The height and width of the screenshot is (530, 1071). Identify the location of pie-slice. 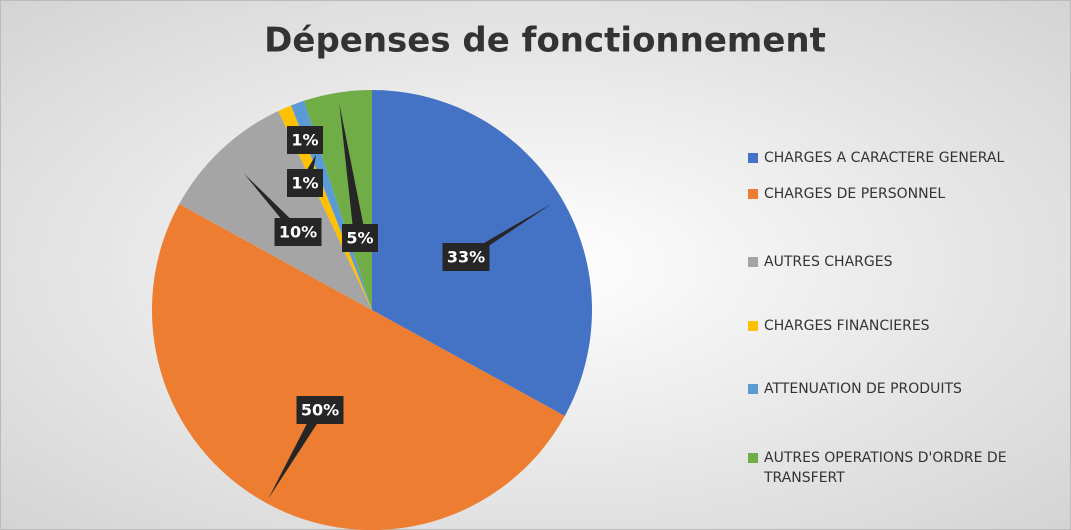
(325, 207).